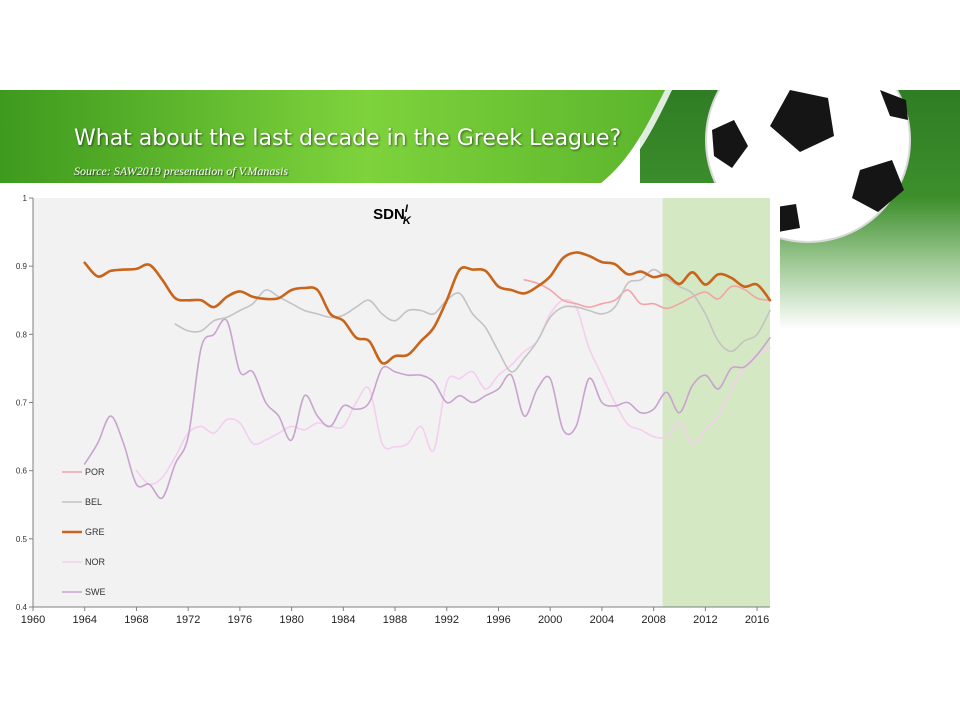 This screenshot has height=720, width=960. I want to click on x-tick-label: 2016, so click(757, 620).